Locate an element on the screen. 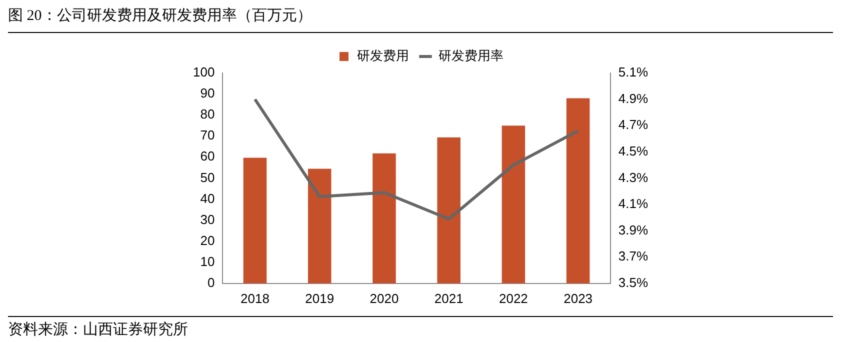  y-tick-label: 50 is located at coordinates (207, 177).